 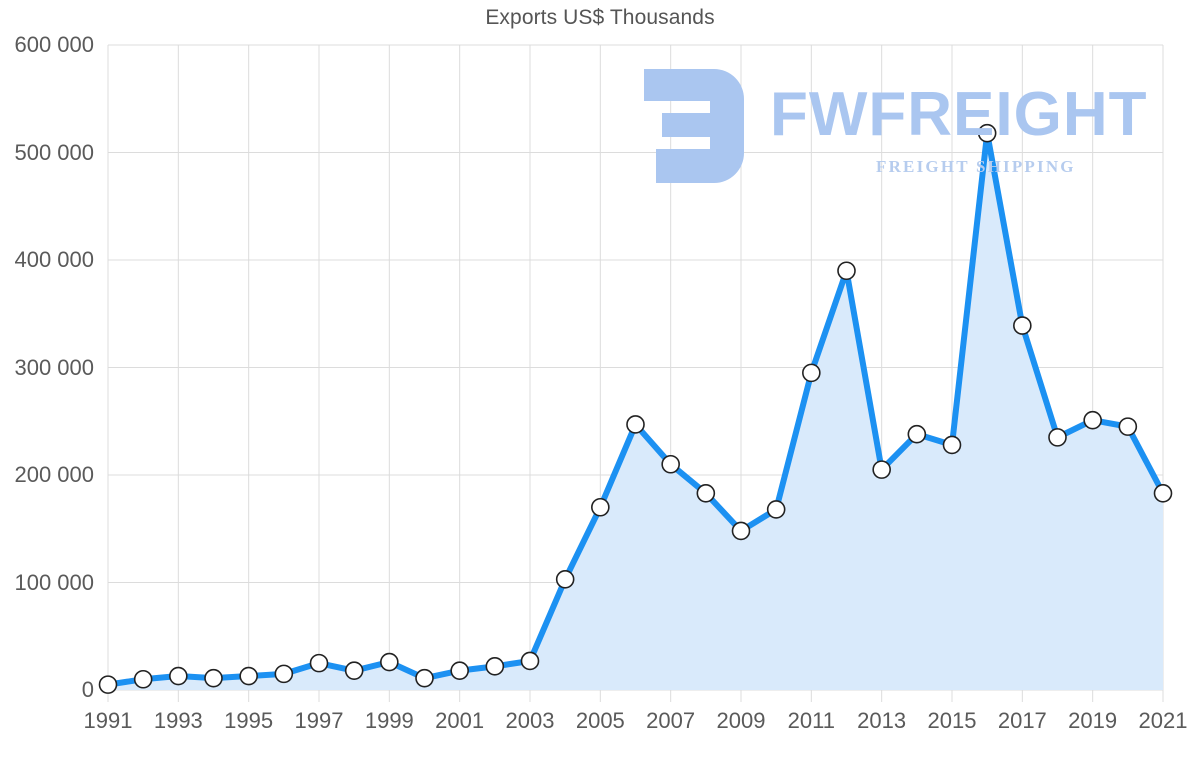 What do you see at coordinates (741, 720) in the screenshot?
I see `x-axis-tick-label: 2009` at bounding box center [741, 720].